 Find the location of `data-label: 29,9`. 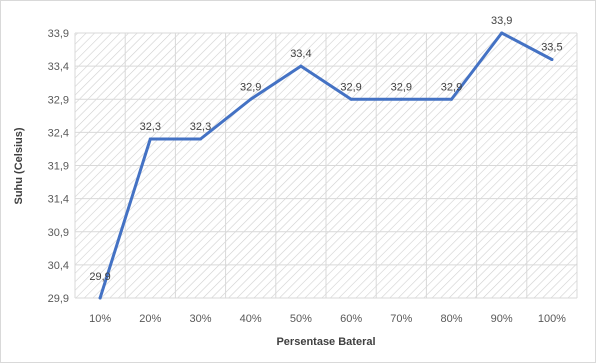

data-label: 29,9 is located at coordinates (99, 277).